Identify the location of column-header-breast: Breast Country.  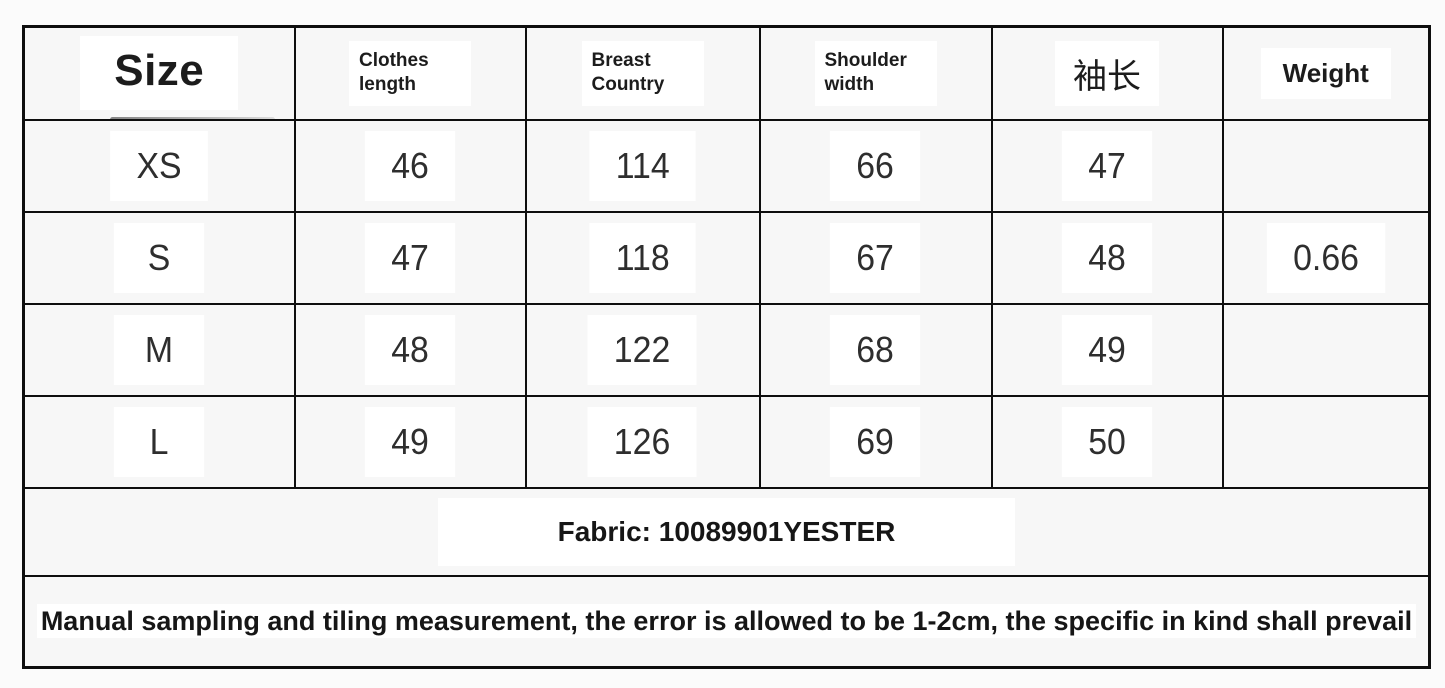
(642, 73).